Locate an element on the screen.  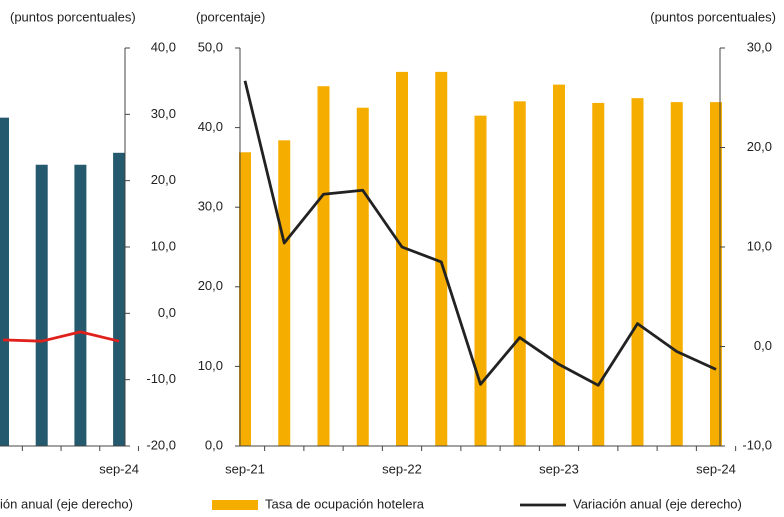
y-tick-label: 50,0 is located at coordinates (210, 46).